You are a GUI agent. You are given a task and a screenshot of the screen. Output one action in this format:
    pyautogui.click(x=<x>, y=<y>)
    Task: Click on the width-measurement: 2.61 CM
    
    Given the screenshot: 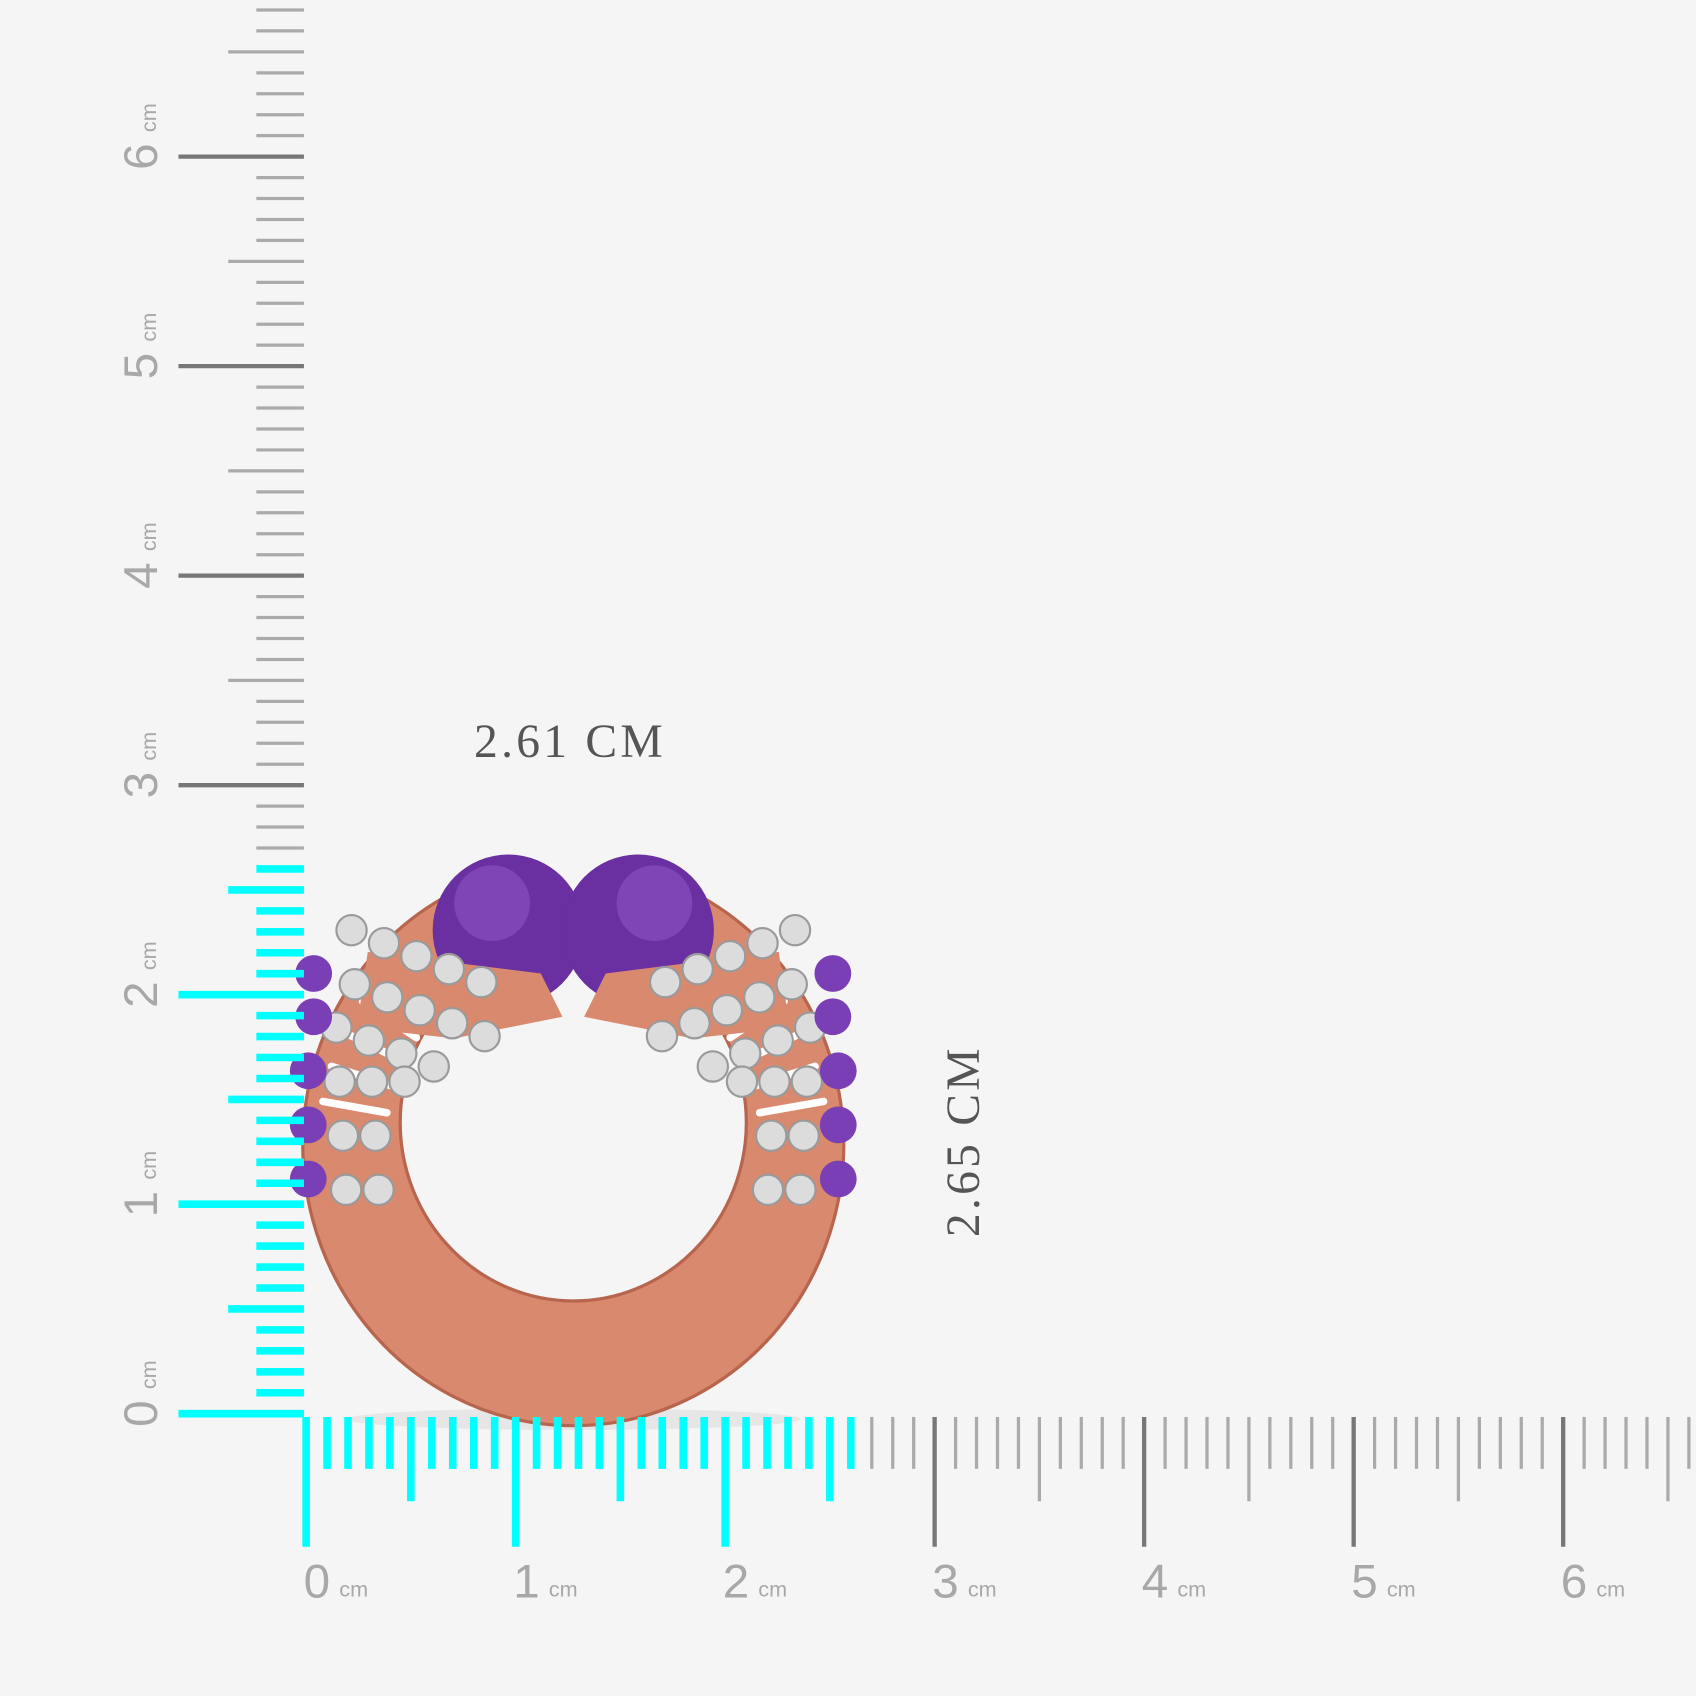 What is the action you would take?
    pyautogui.click(x=570, y=742)
    